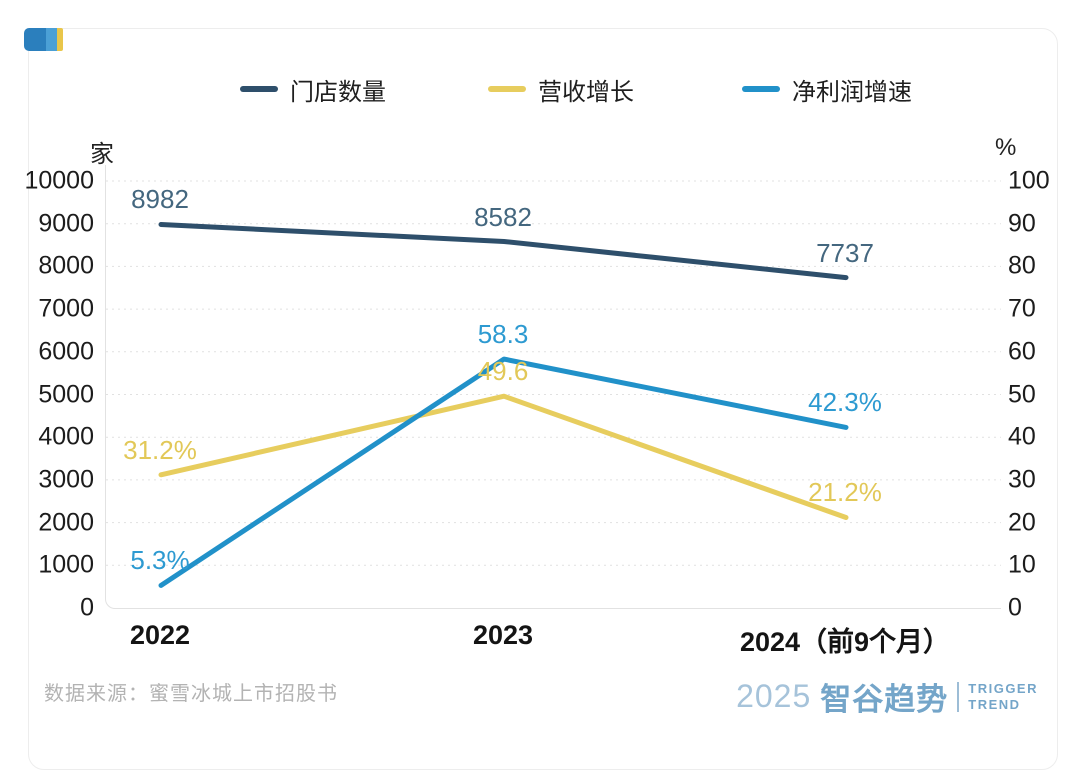 The image size is (1080, 770). What do you see at coordinates (1015, 607) in the screenshot?
I see `right-axis-tick: 0` at bounding box center [1015, 607].